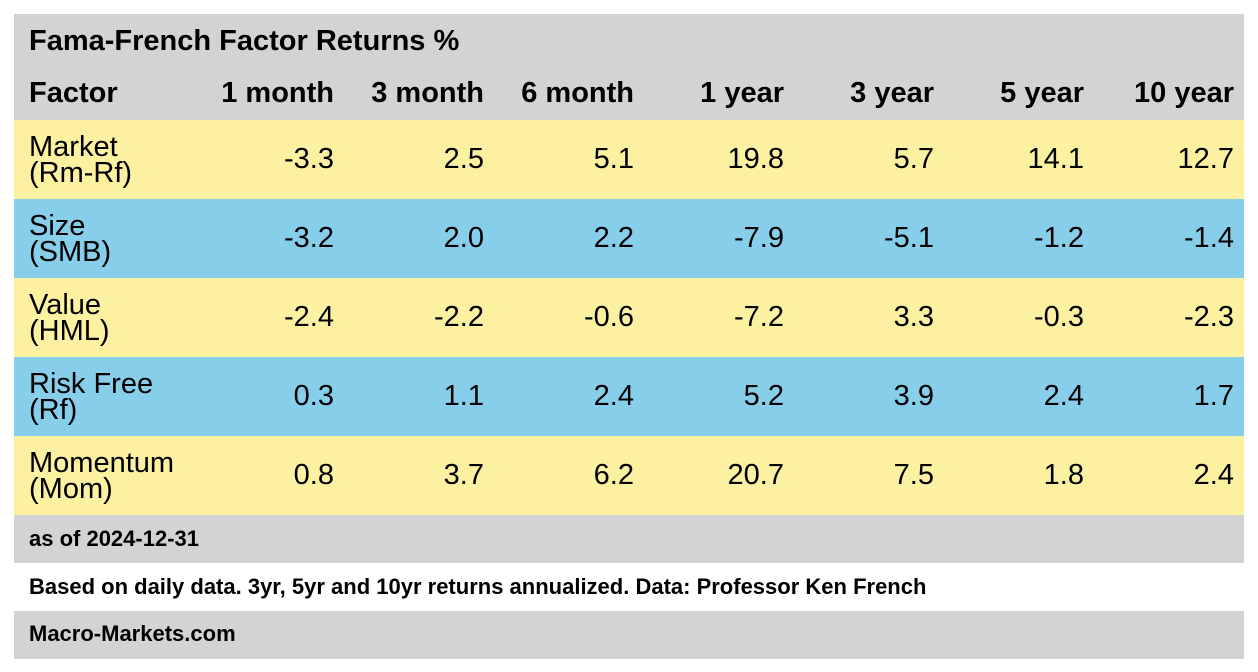 Image resolution: width=1258 pixels, height=672 pixels. I want to click on return-value-cell: -7.2, so click(759, 317).